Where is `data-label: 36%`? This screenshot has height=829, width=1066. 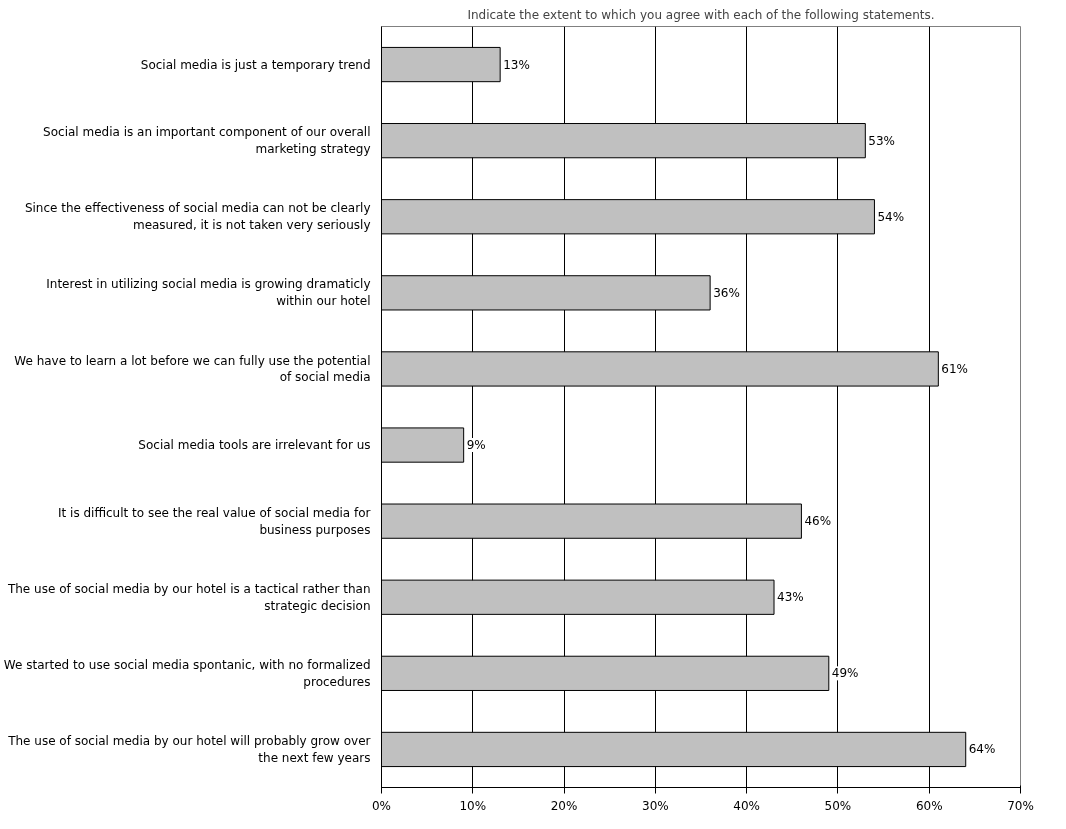
data-label: 36% is located at coordinates (726, 292).